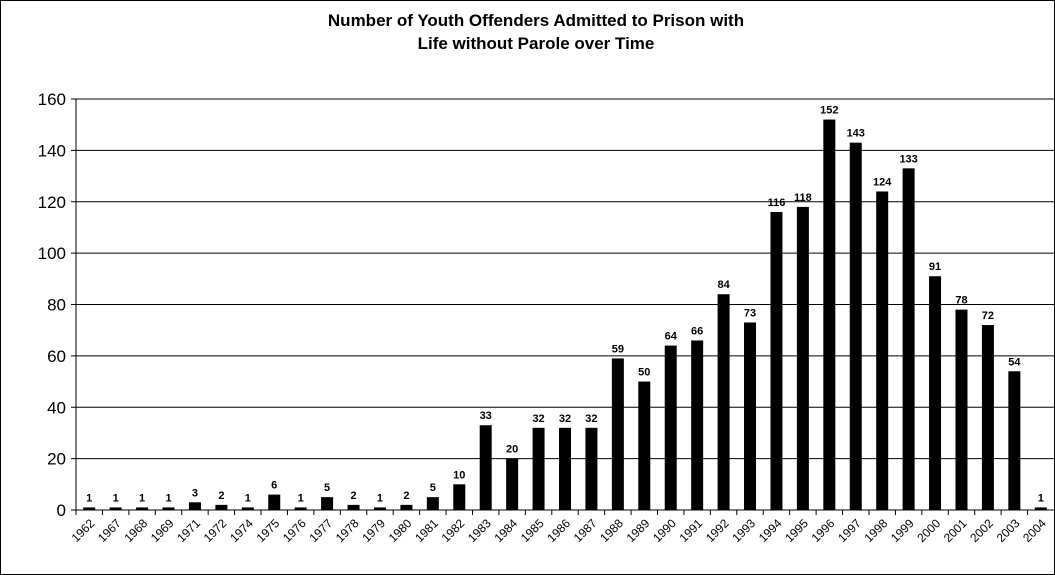 This screenshot has width=1055, height=575. I want to click on y-tick-label: 60, so click(56, 356).